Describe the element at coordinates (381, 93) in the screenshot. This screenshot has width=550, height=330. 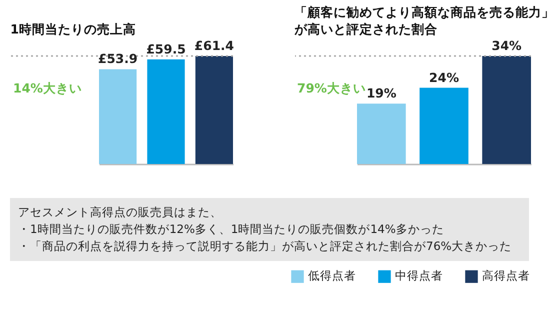
I see `data-label: 19%` at that location.